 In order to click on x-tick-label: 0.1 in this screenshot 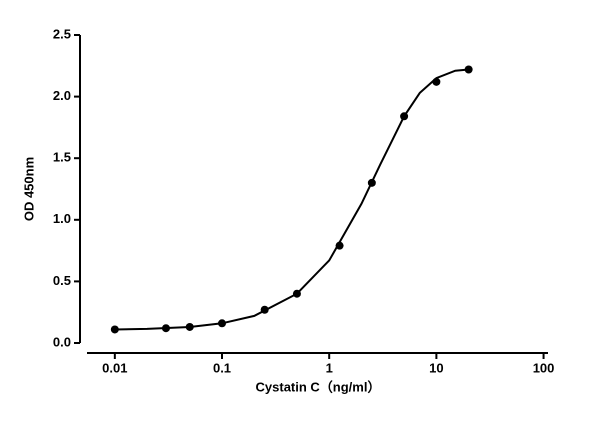, I will do `click(222, 367)`.